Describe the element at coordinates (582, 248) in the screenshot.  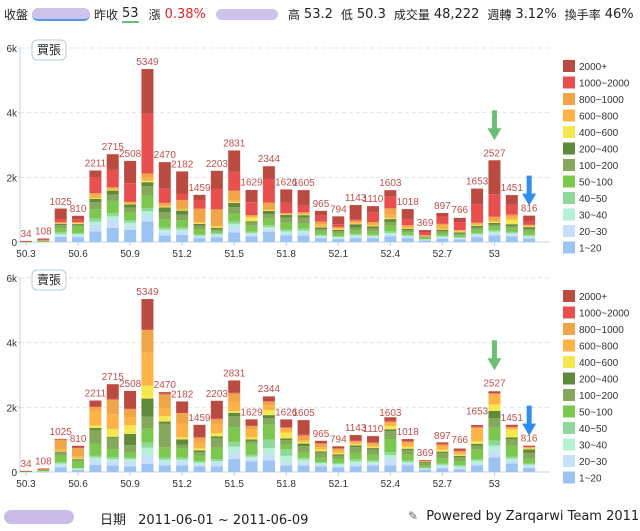
I see `buy-legend-item: 1~20` at that location.